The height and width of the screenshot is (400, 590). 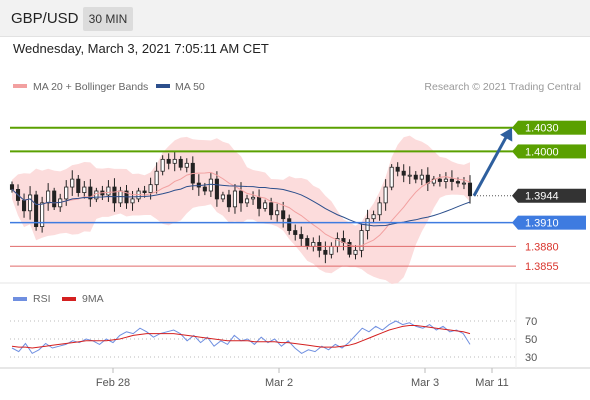 What do you see at coordinates (506, 134) in the screenshot?
I see `projection-arrowhead` at bounding box center [506, 134].